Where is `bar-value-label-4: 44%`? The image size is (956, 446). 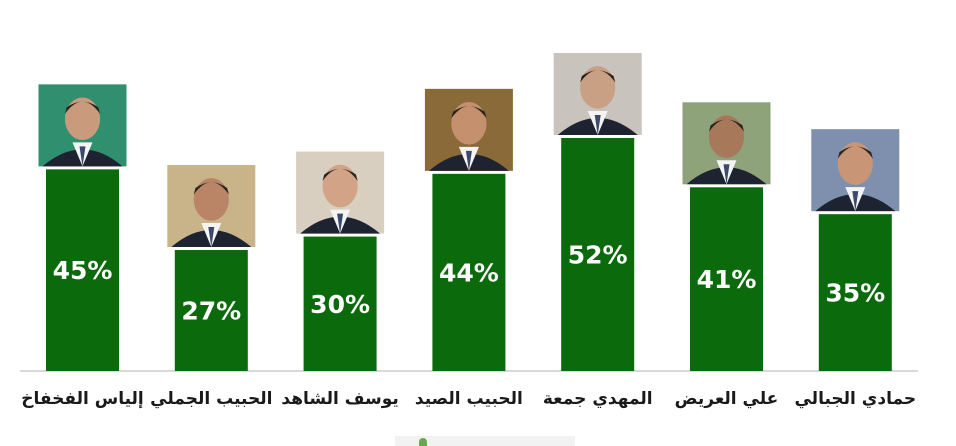 bar-value-label-4: 44% is located at coordinates (469, 272).